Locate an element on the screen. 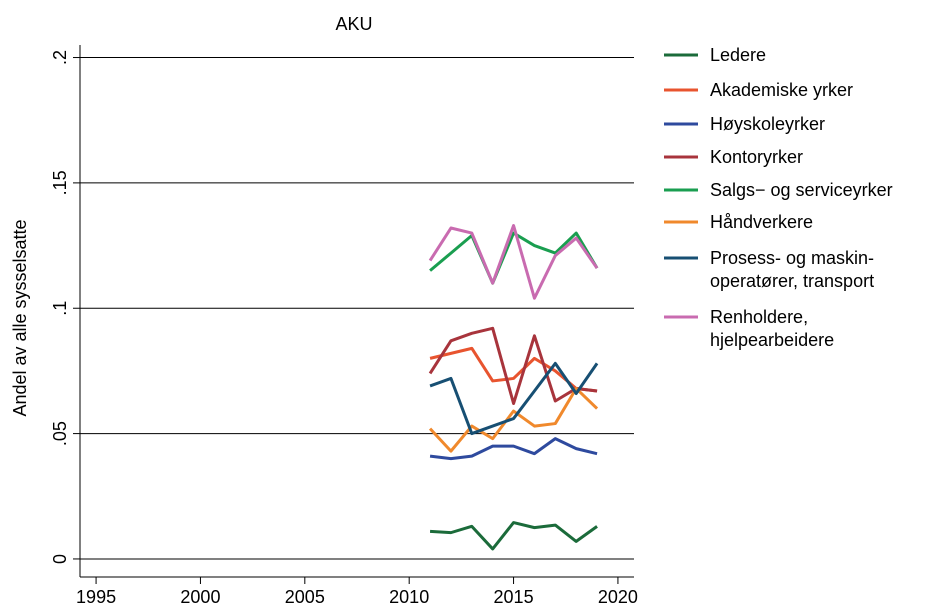 Image resolution: width=930 pixels, height=609 pixels. y-tick-label: .1 is located at coordinates (60, 308).